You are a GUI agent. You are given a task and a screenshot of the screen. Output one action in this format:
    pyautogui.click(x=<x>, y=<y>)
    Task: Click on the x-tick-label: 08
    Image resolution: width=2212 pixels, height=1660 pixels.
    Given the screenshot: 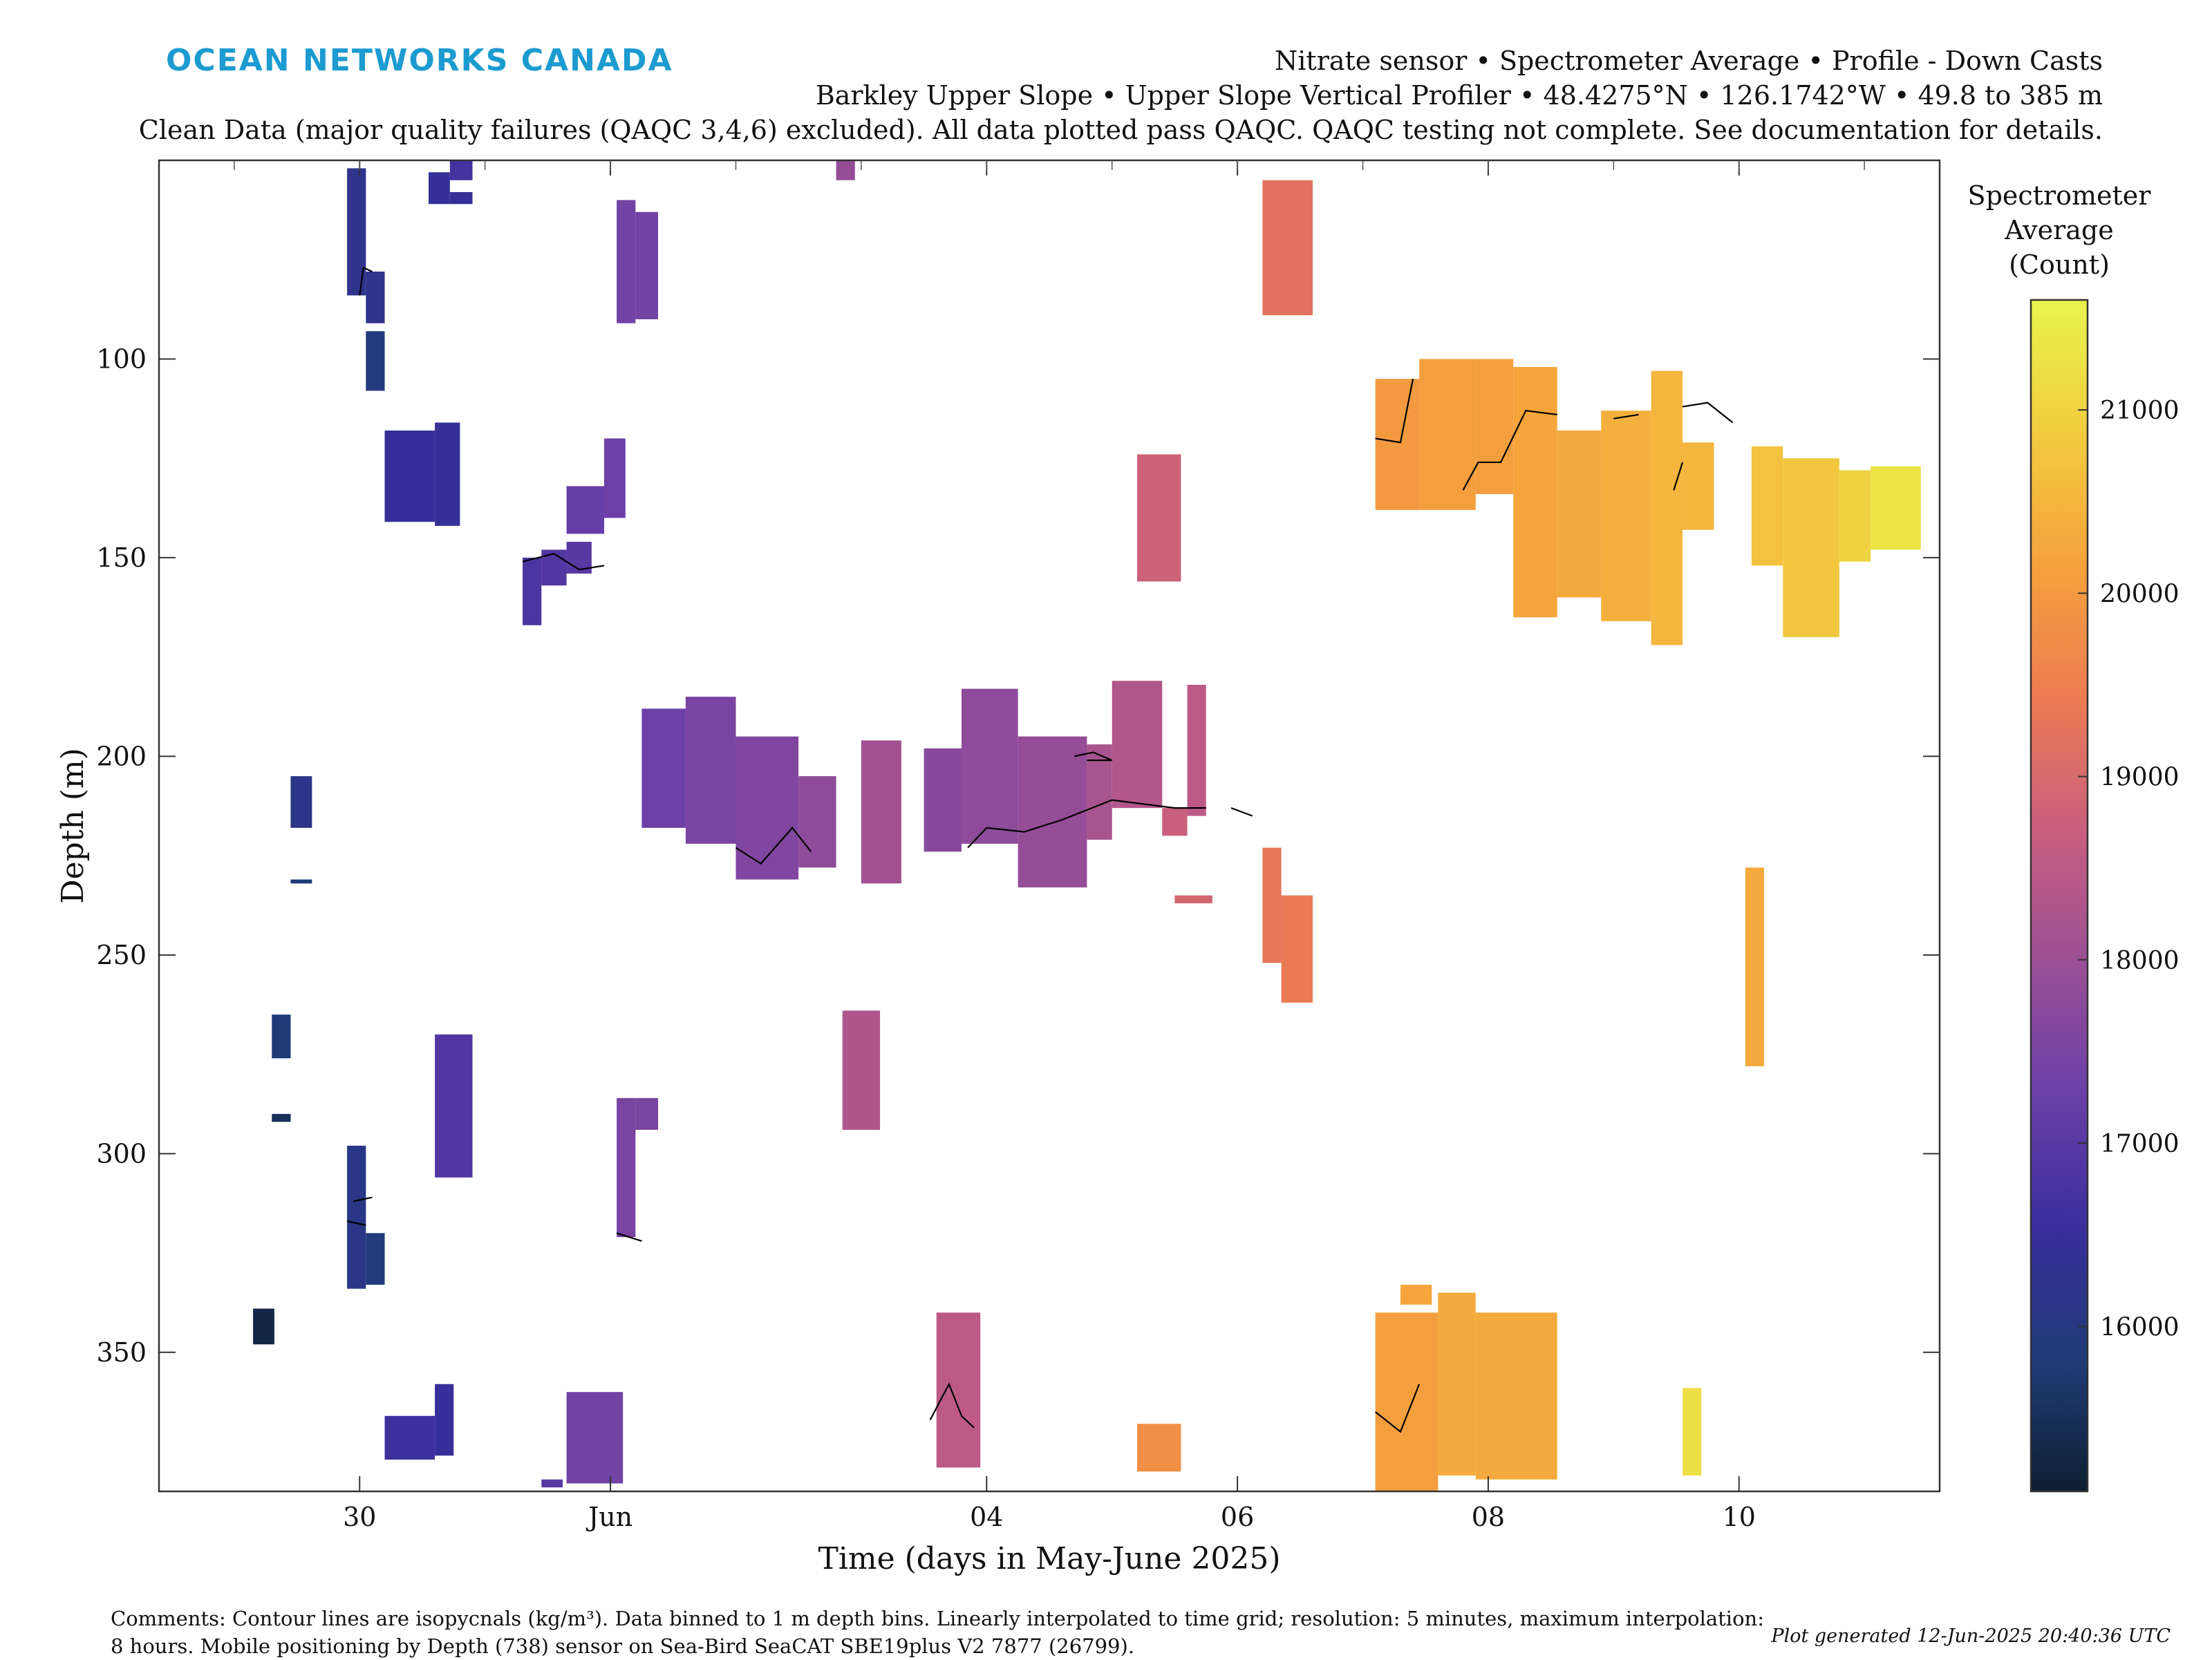 What is the action you would take?
    pyautogui.click(x=1488, y=1517)
    